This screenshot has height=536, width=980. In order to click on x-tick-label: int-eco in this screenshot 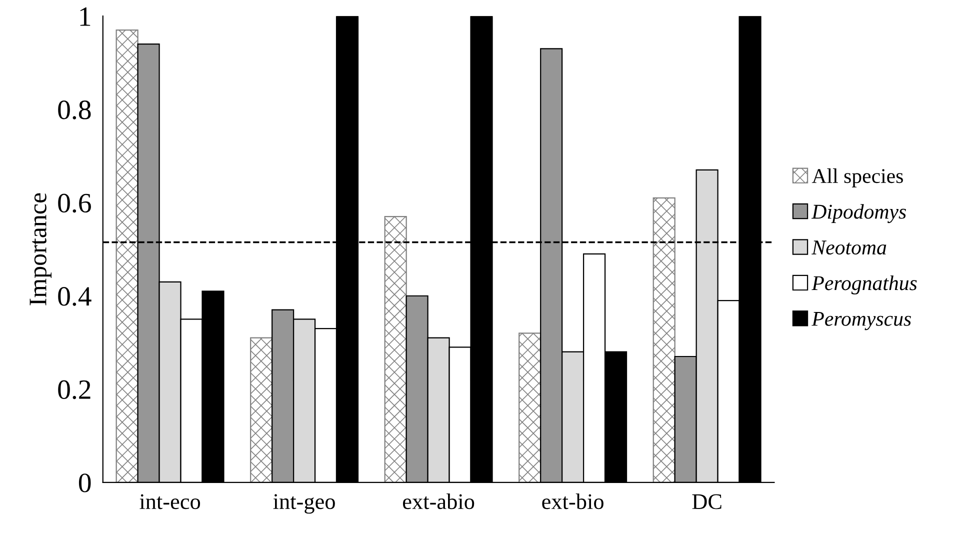, I will do `click(170, 502)`.